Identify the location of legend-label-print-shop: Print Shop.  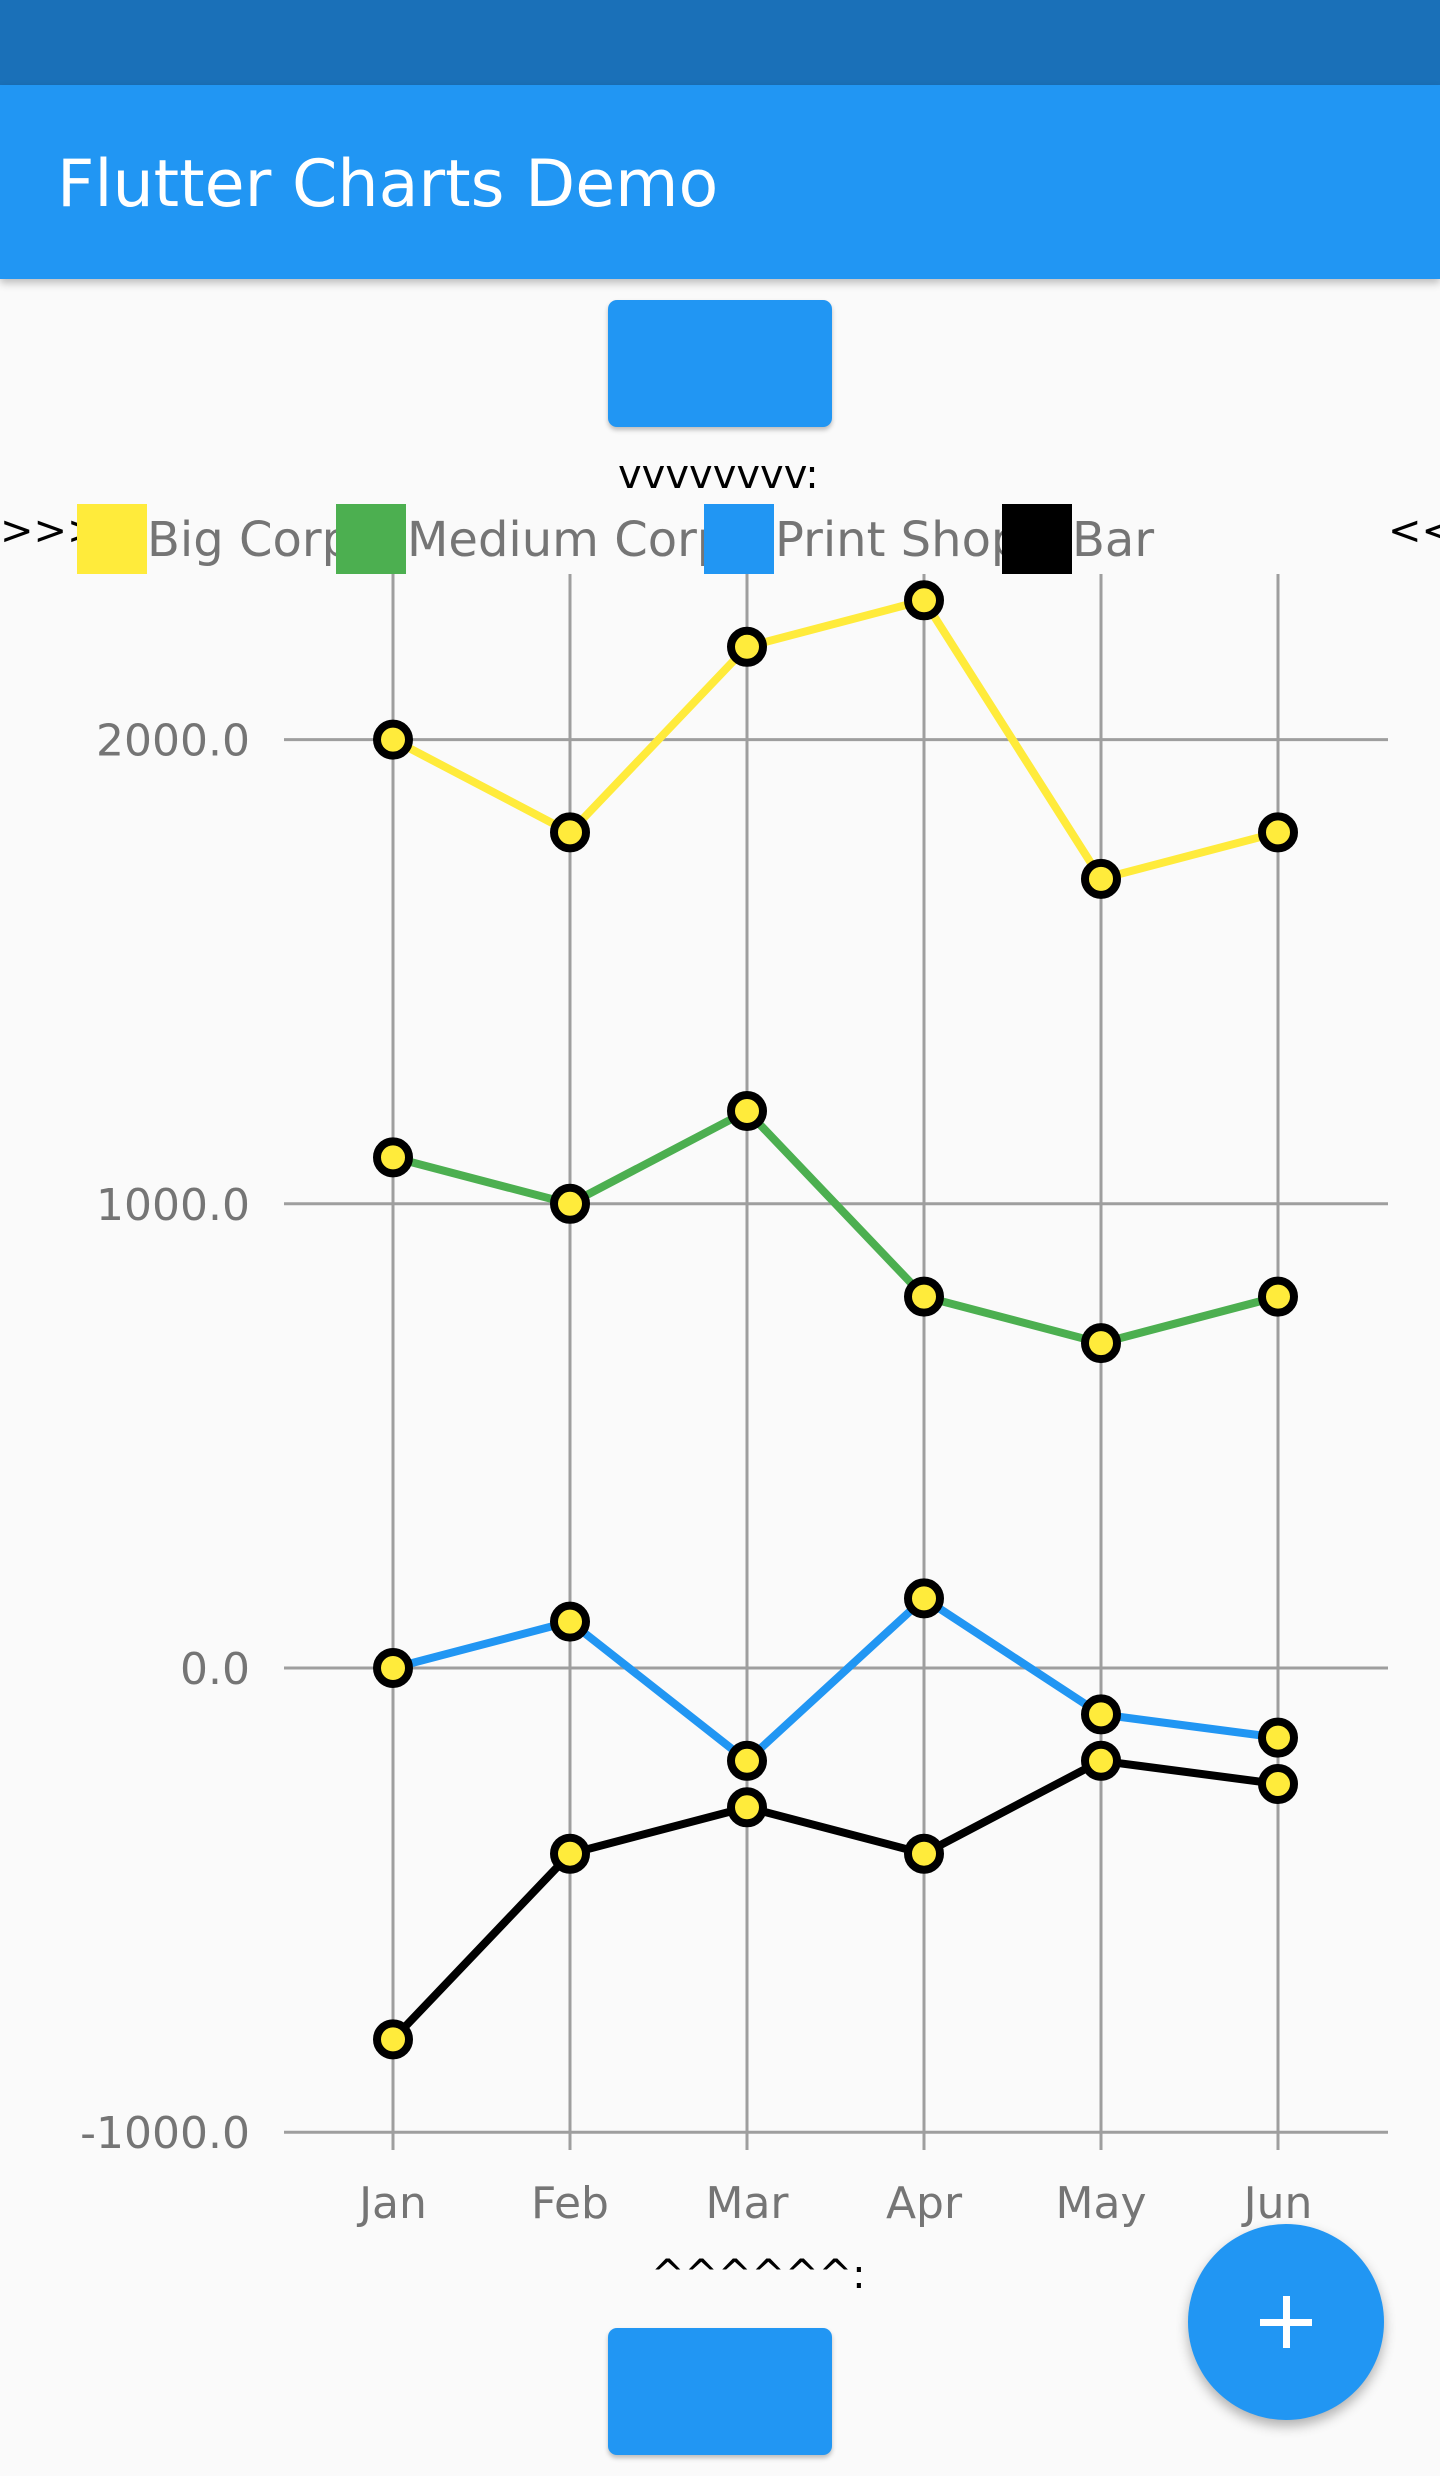
(898, 540).